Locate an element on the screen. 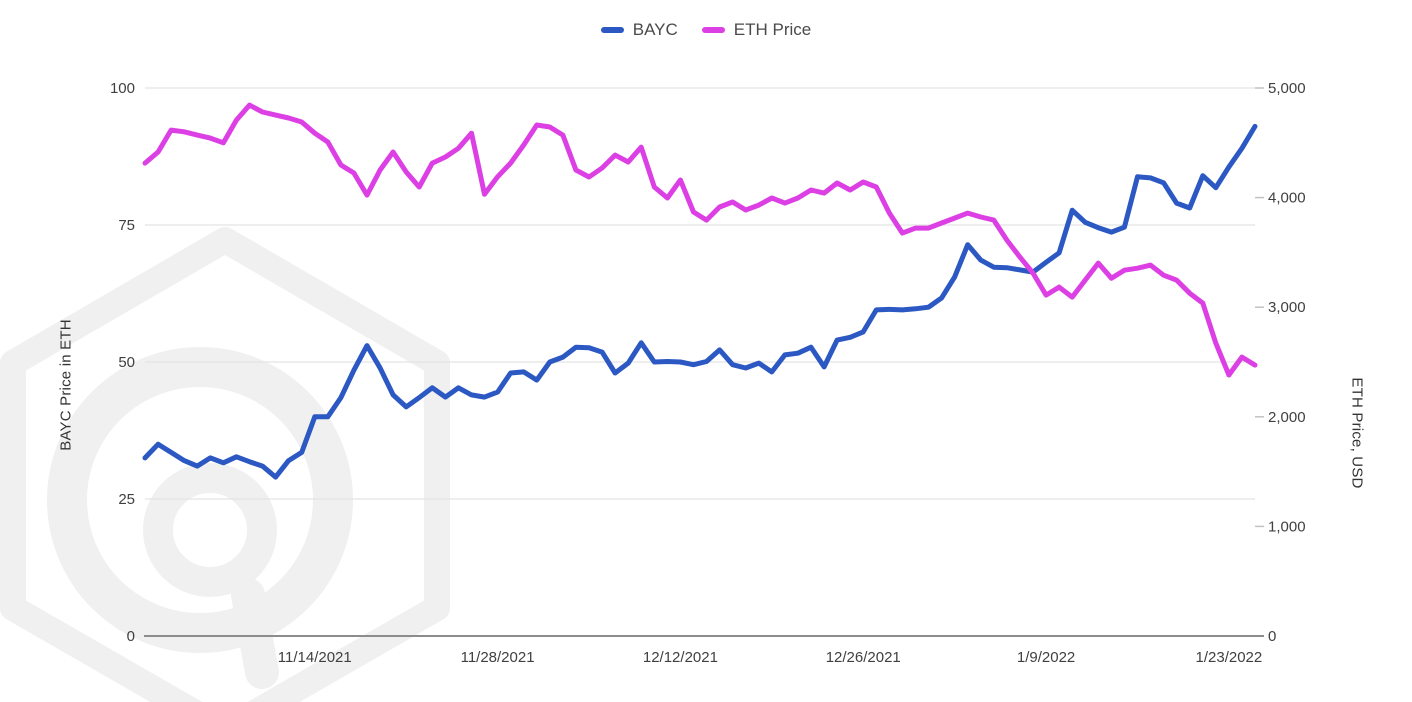  bayc-line-swatch-icon is located at coordinates (612, 30).